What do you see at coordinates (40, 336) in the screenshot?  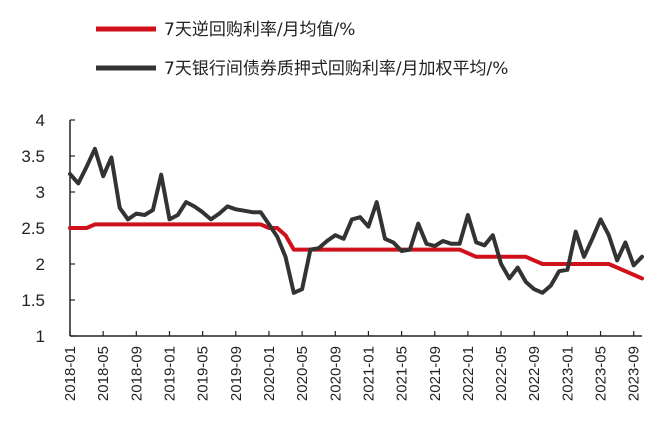 I see `y-tick-label: 1` at bounding box center [40, 336].